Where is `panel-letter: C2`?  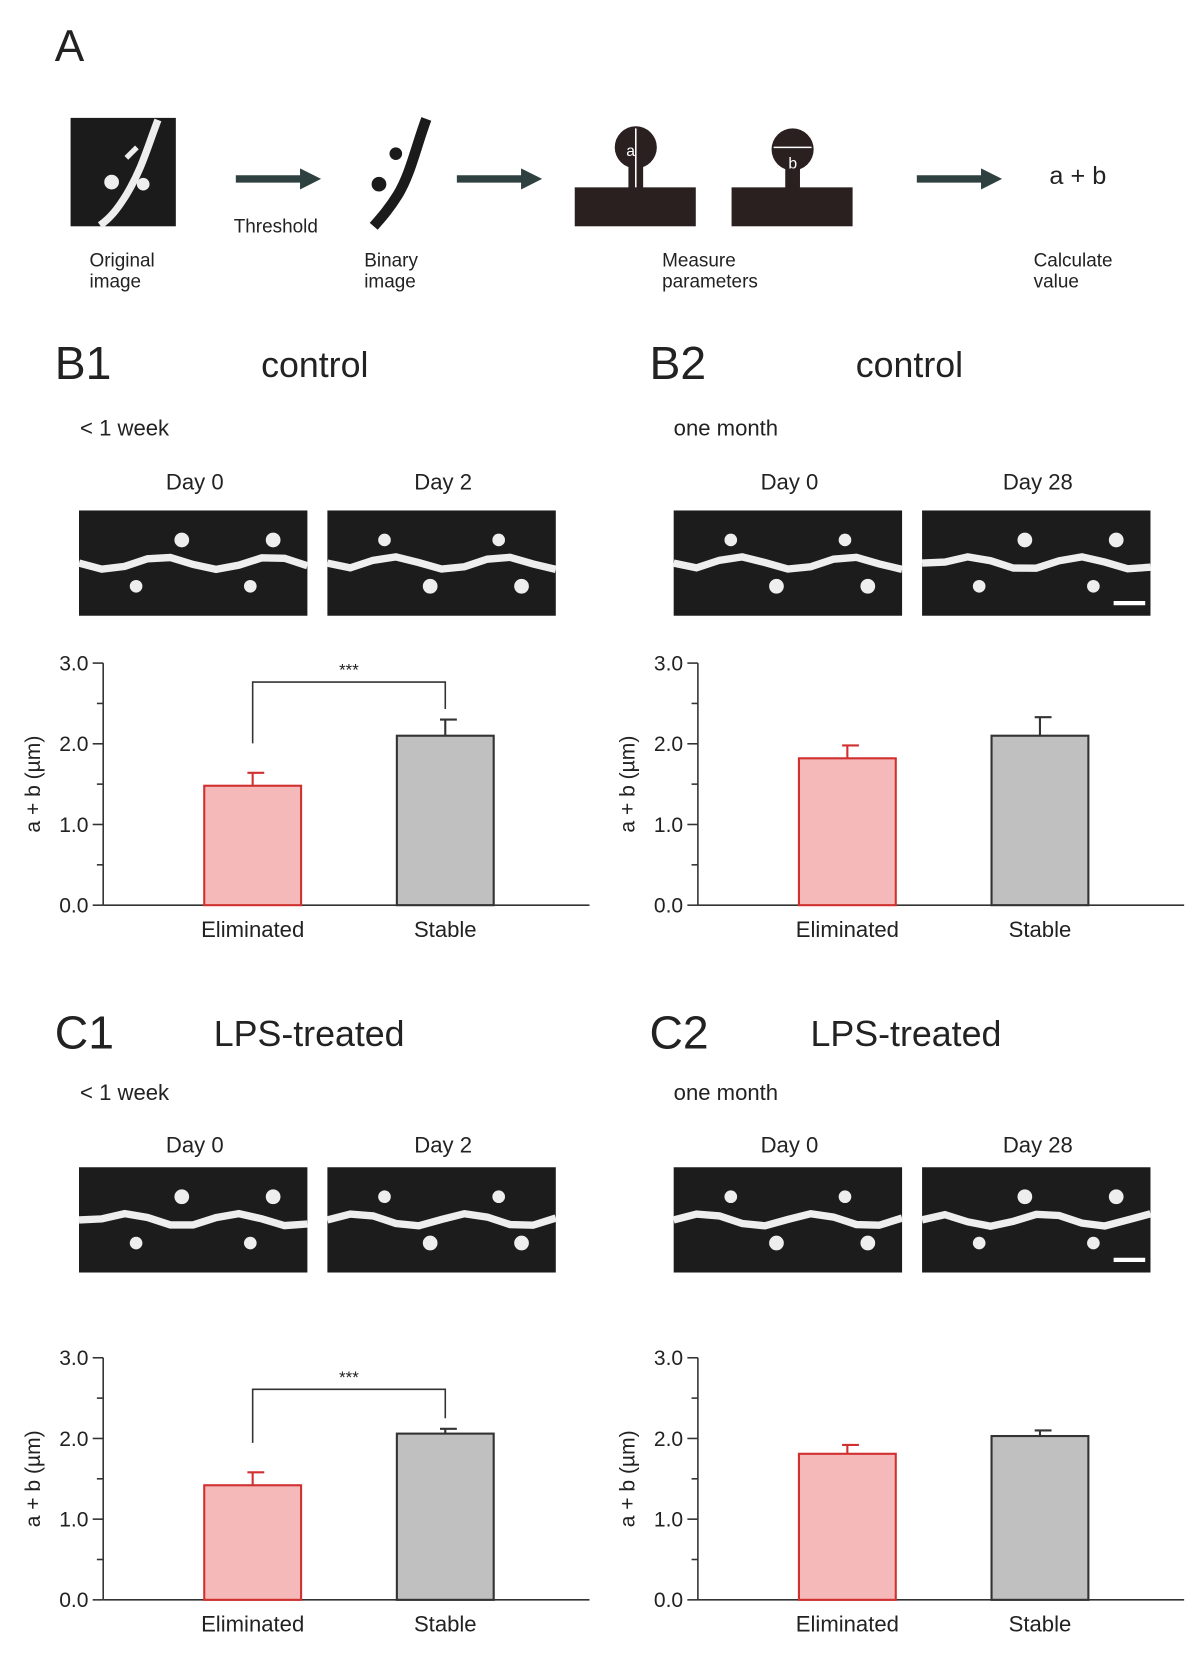
panel-letter: C2 is located at coordinates (678, 1032).